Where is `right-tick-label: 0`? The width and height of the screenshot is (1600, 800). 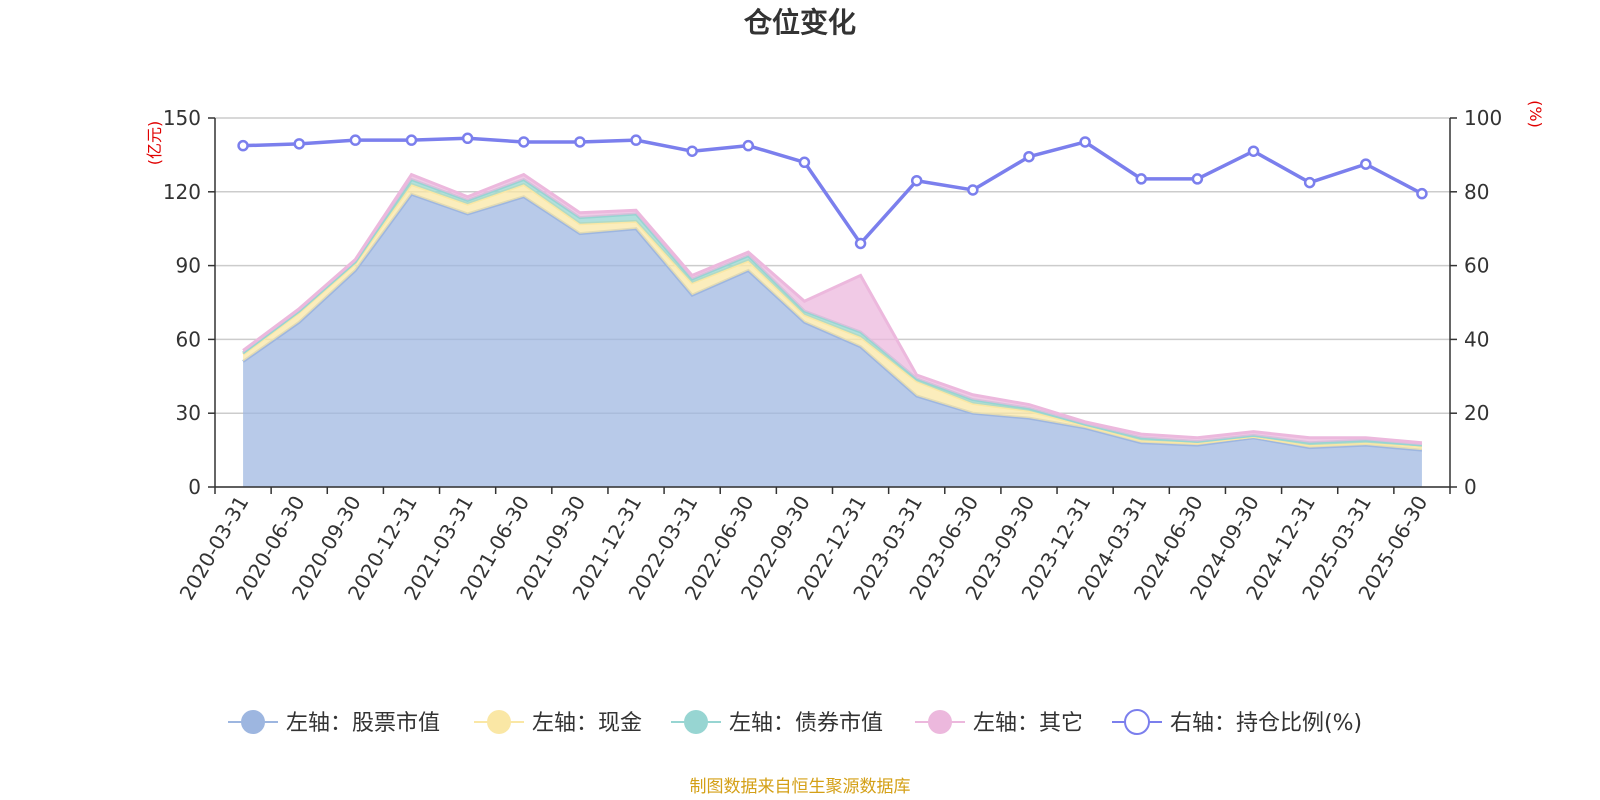 right-tick-label: 0 is located at coordinates (1470, 487).